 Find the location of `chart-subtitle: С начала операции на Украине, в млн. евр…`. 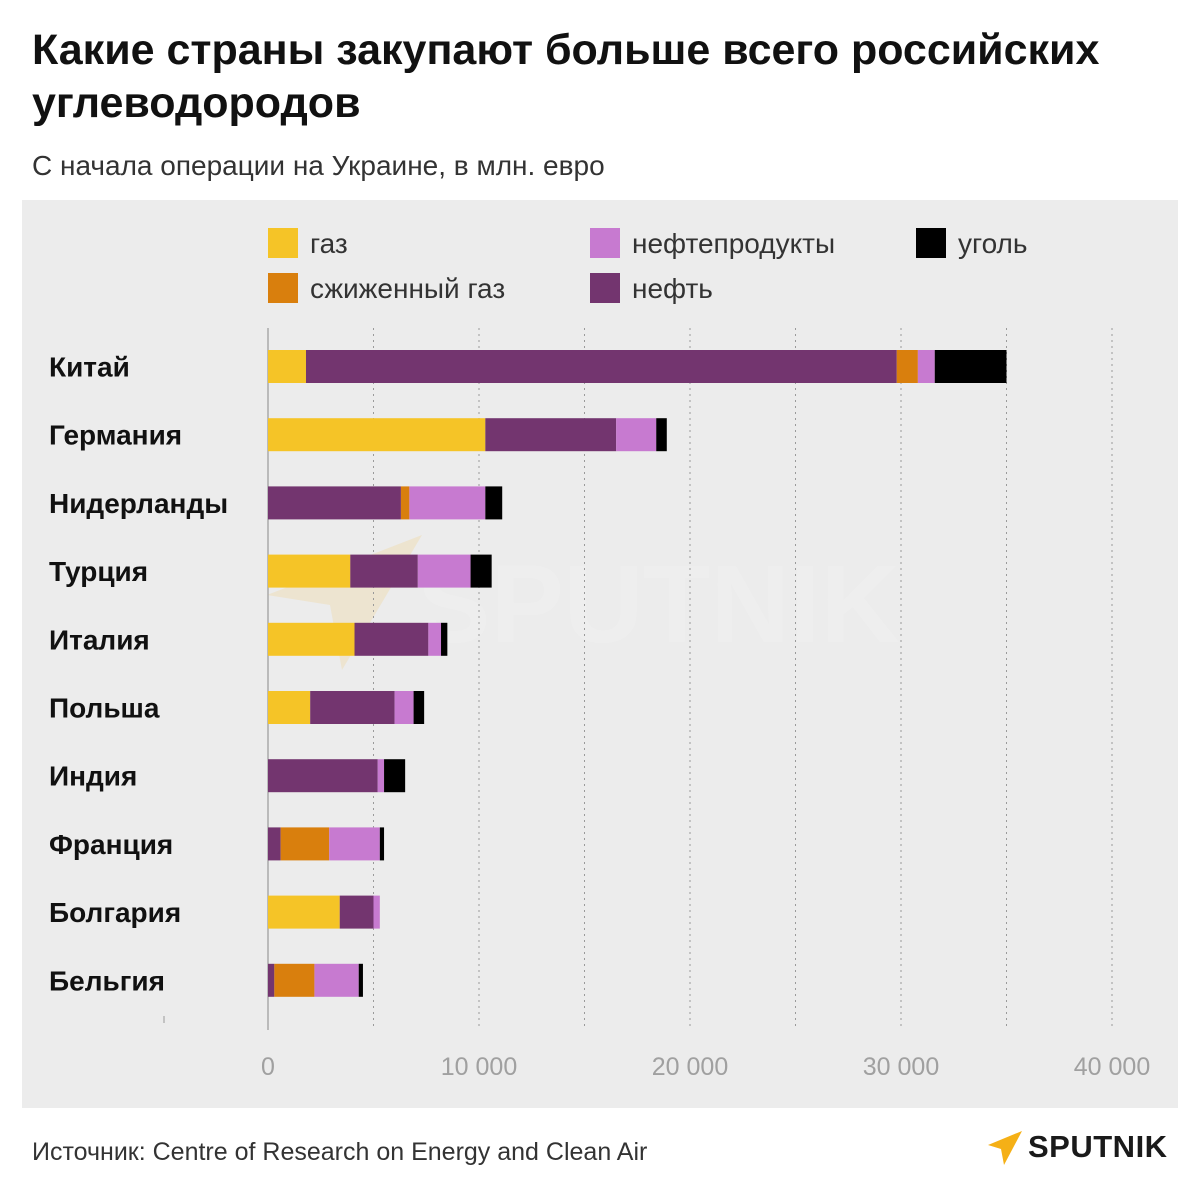

chart-subtitle: С начала операции на Украине, в млн. евр… is located at coordinates (318, 165).